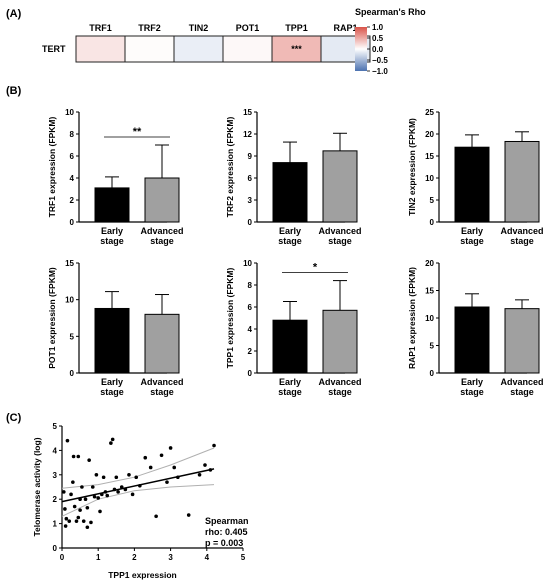 This screenshot has width=550, height=584. What do you see at coordinates (62, 557) in the screenshot?
I see `x-tick-label: 0` at bounding box center [62, 557].